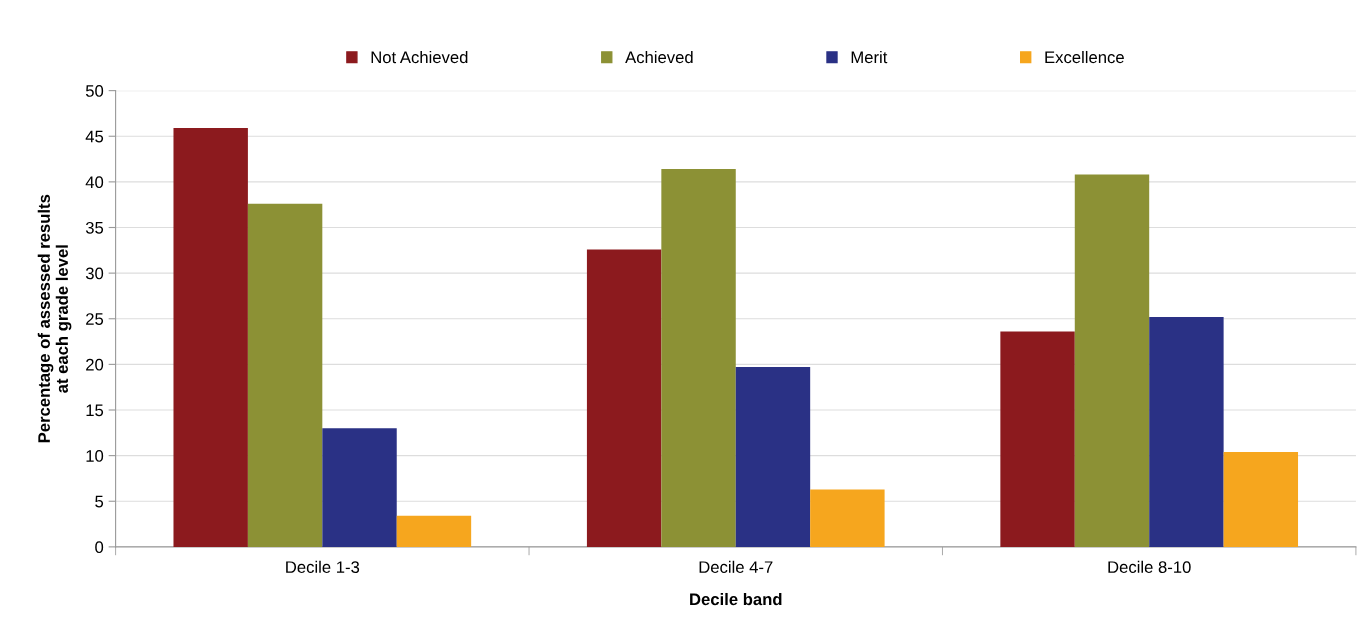  Describe the element at coordinates (95, 364) in the screenshot. I see `y-tick-label: 20` at that location.